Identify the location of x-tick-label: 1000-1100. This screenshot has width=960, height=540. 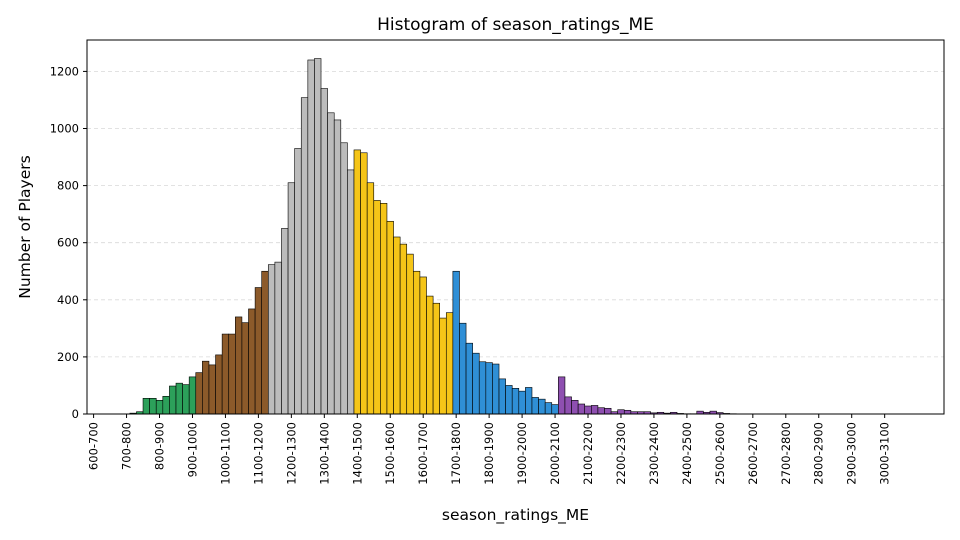
(225, 453).